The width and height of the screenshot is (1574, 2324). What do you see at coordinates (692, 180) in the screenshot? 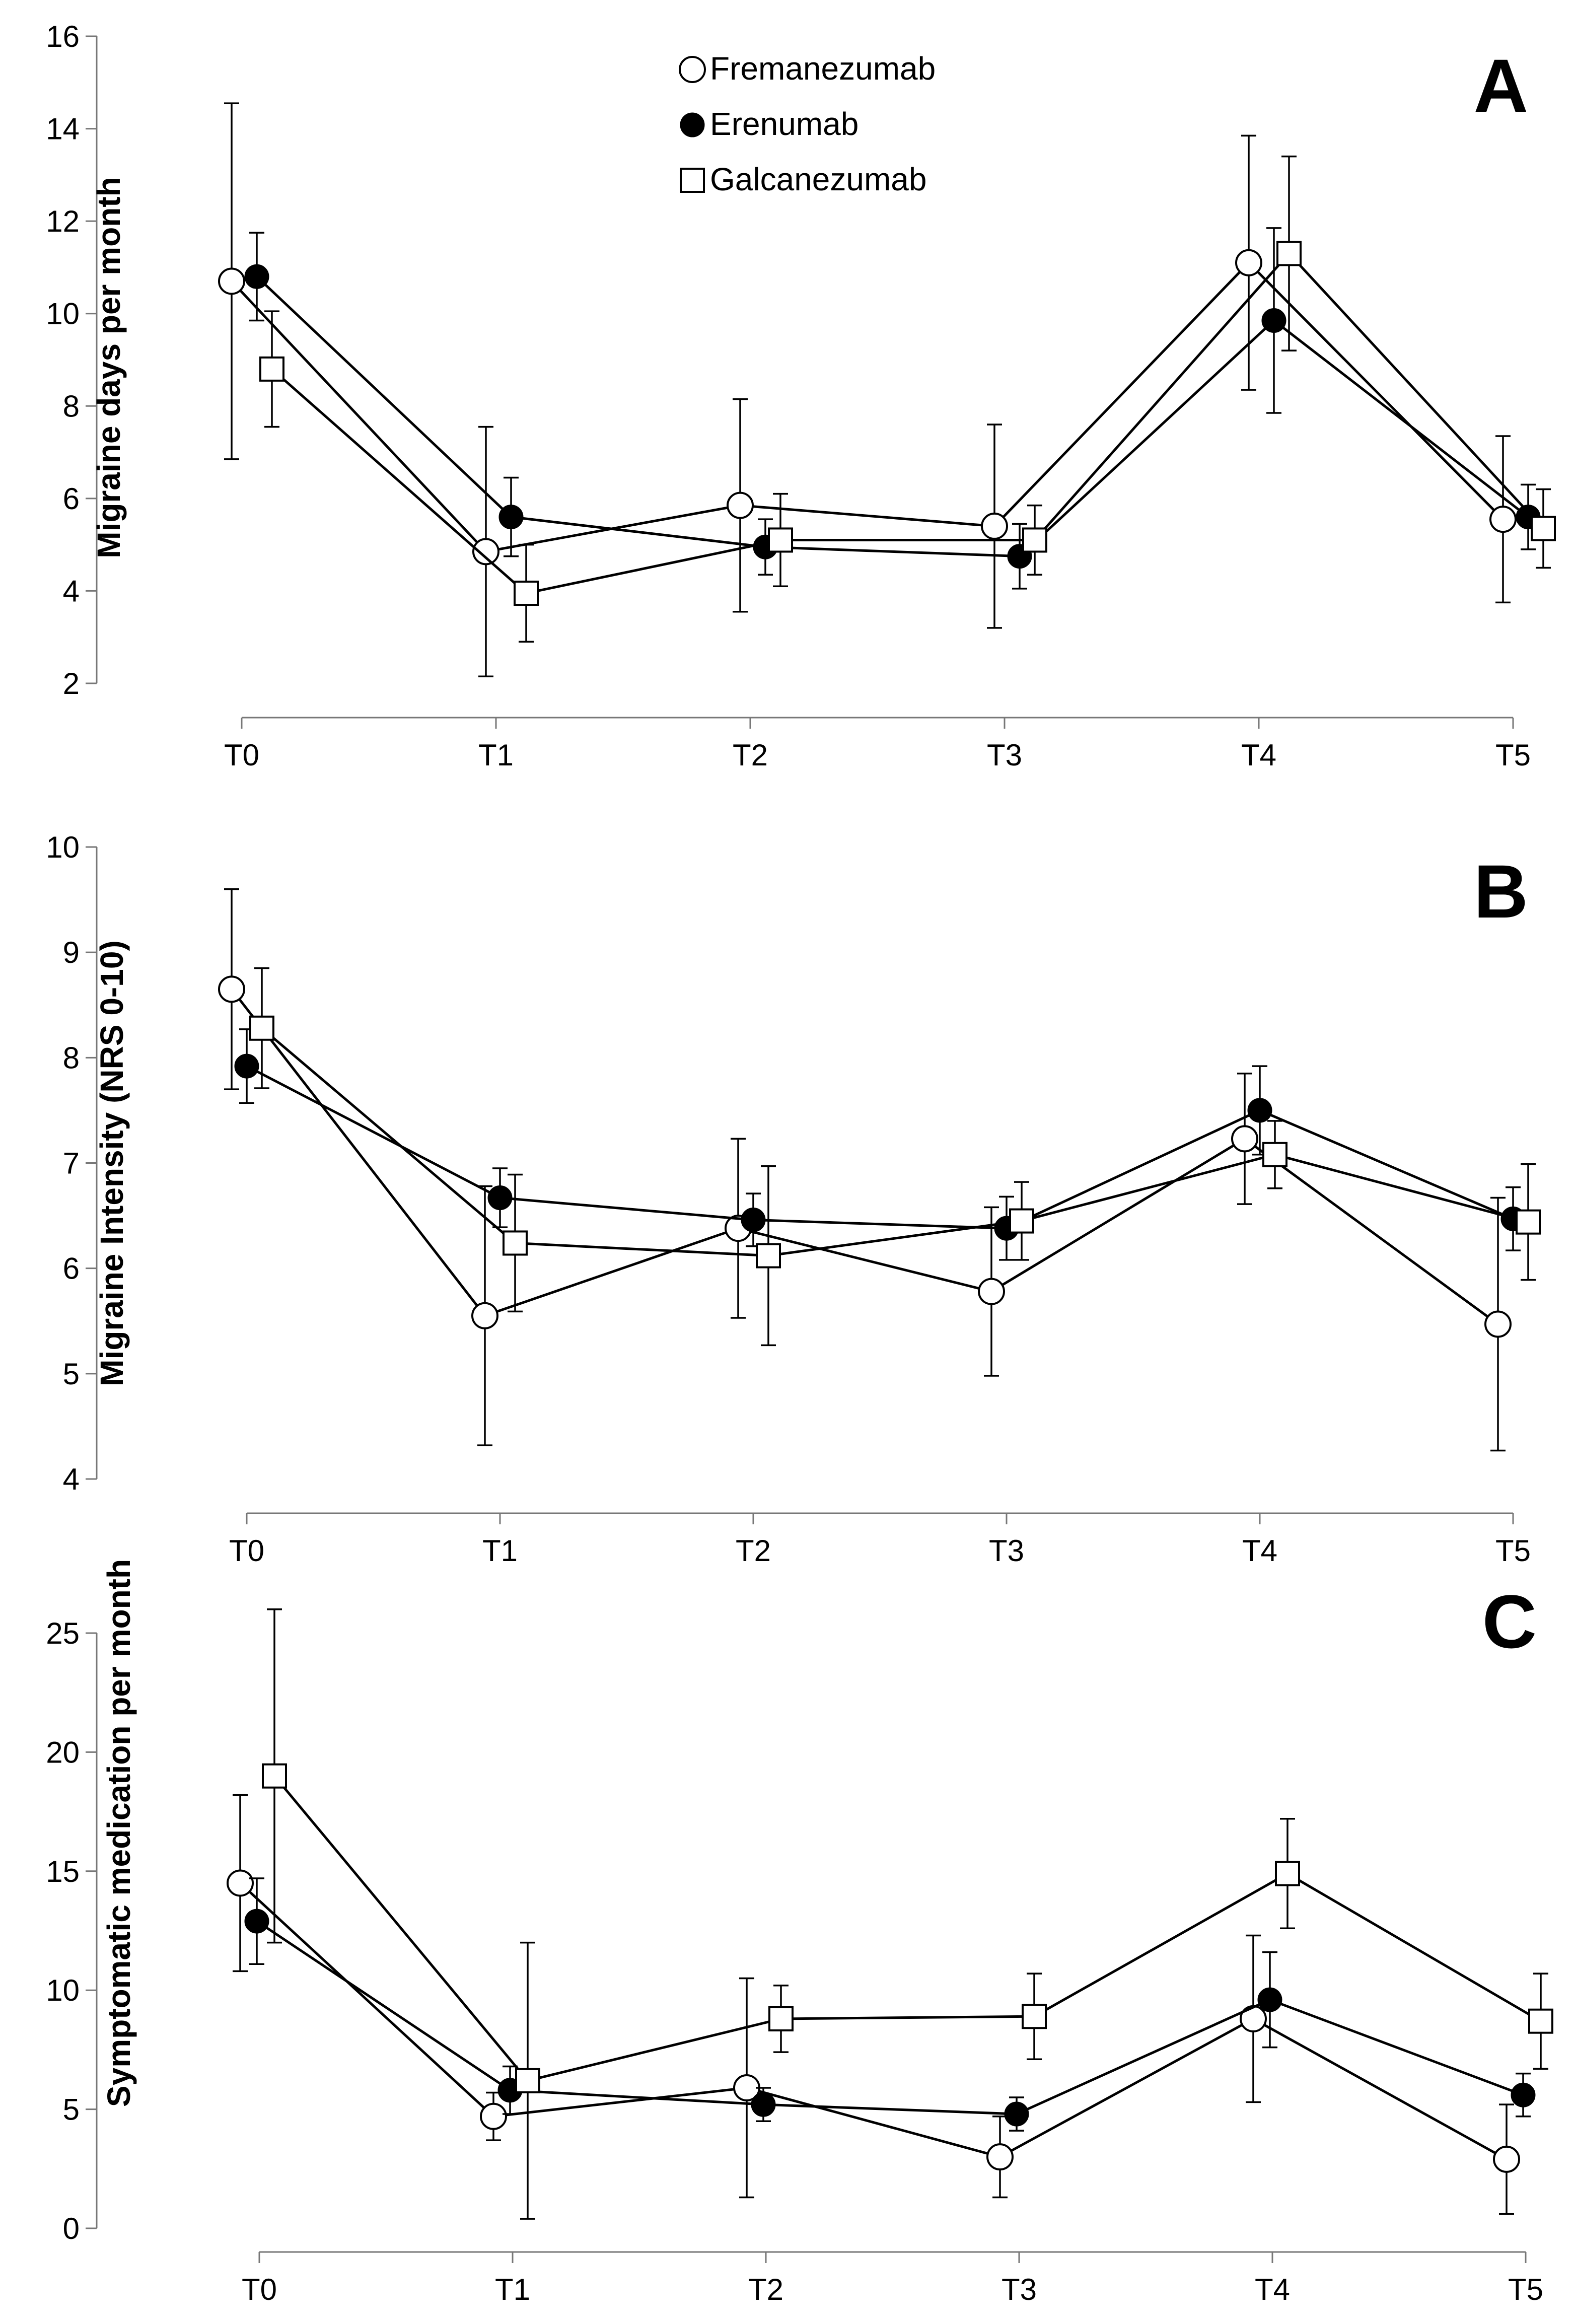
I see `legend-marker-galcanezumab` at bounding box center [692, 180].